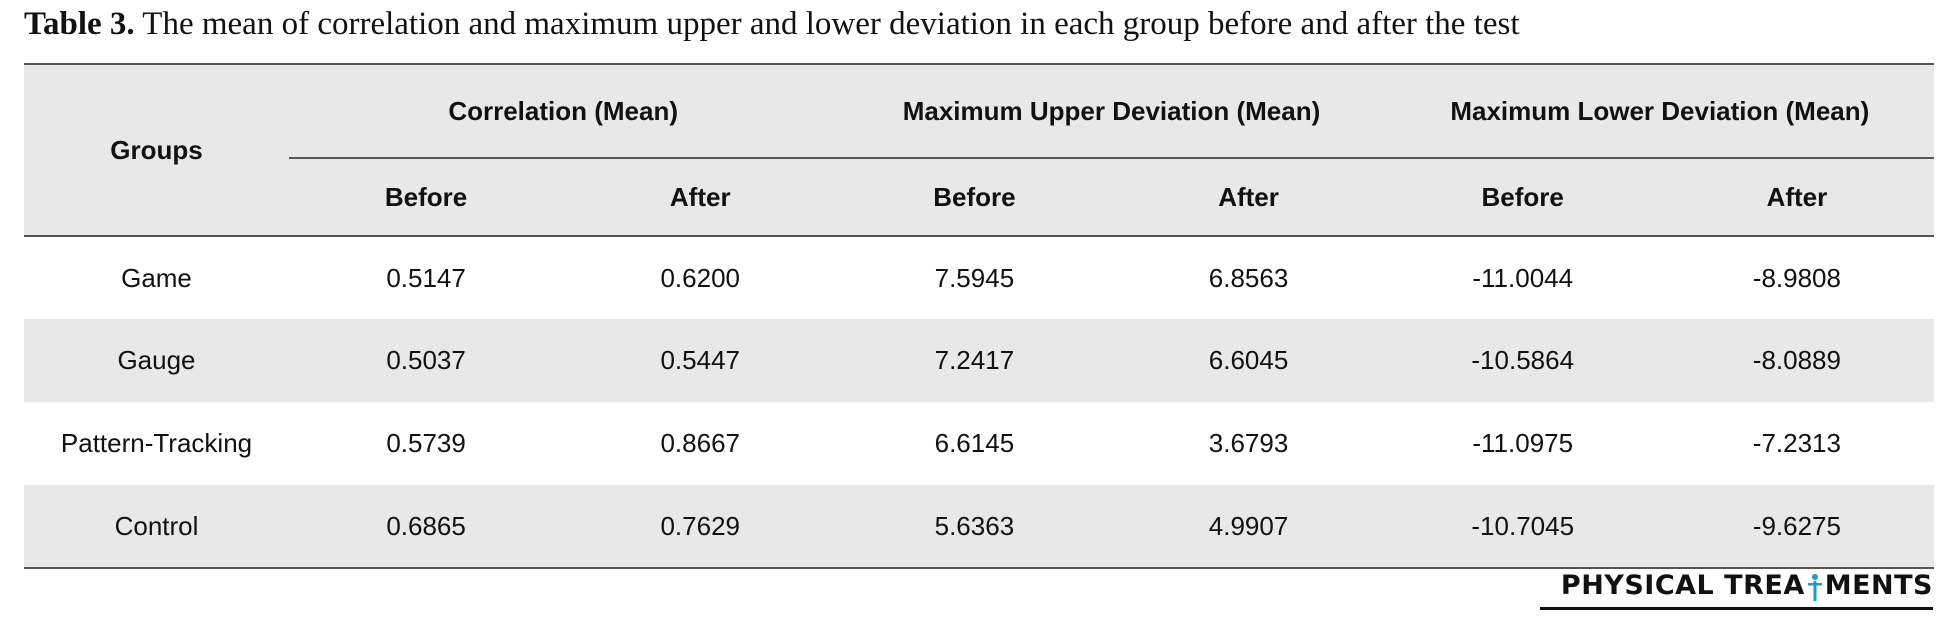  What do you see at coordinates (1248, 277) in the screenshot?
I see `value-cell: 6.8563` at bounding box center [1248, 277].